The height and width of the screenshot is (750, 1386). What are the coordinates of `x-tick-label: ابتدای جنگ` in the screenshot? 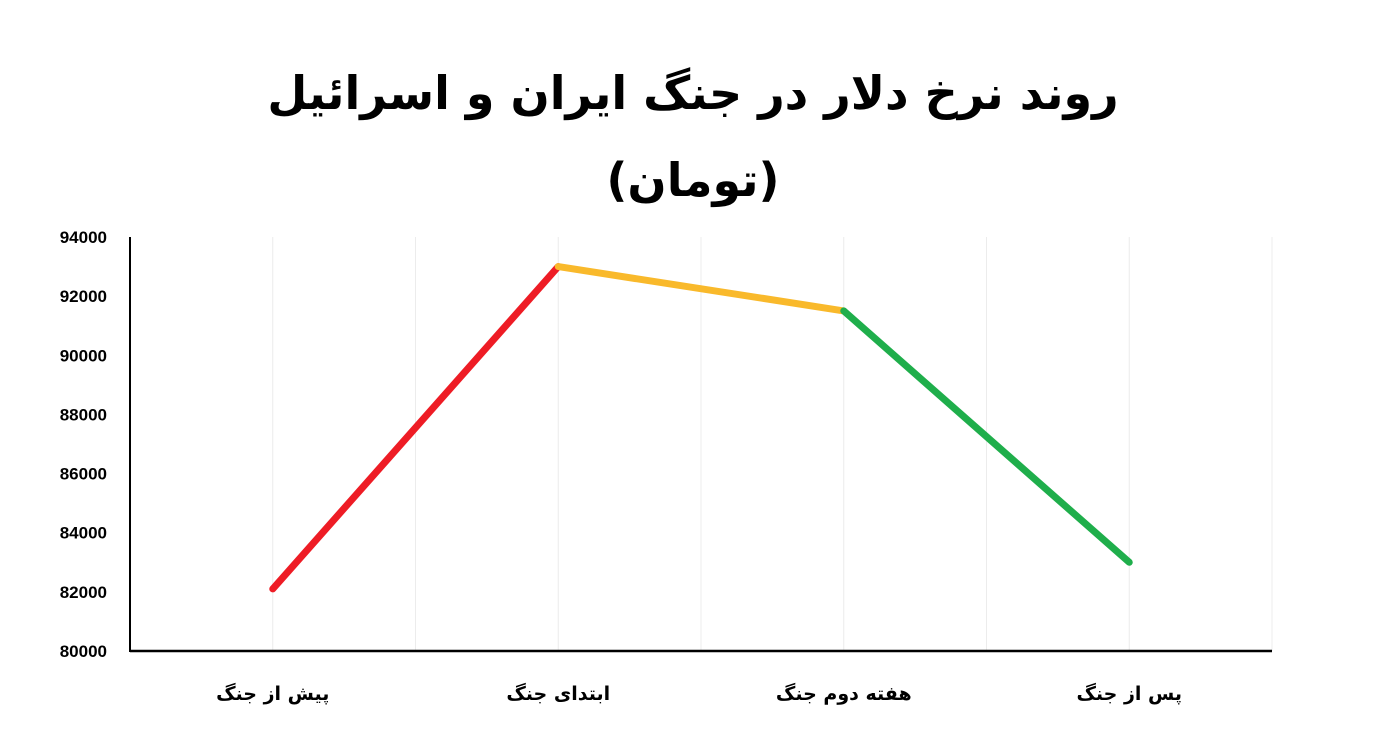 It's located at (558, 693).